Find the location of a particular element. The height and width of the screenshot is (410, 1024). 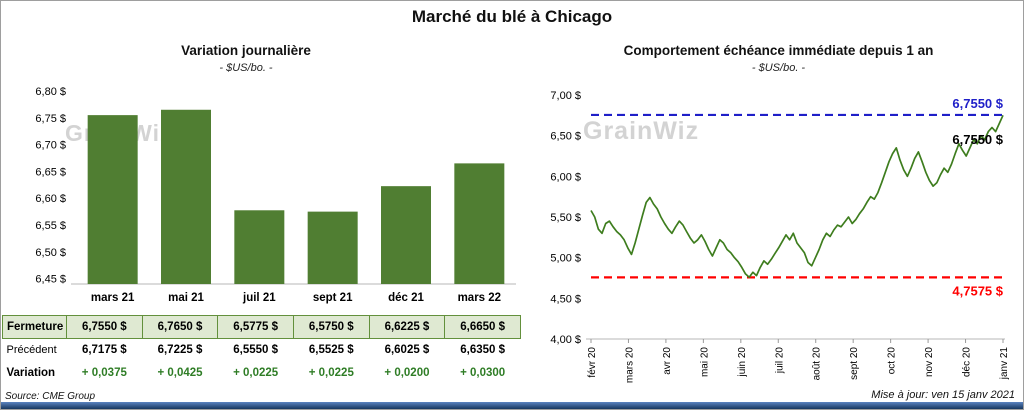

table-cell: 6,5775 $ is located at coordinates (255, 327).